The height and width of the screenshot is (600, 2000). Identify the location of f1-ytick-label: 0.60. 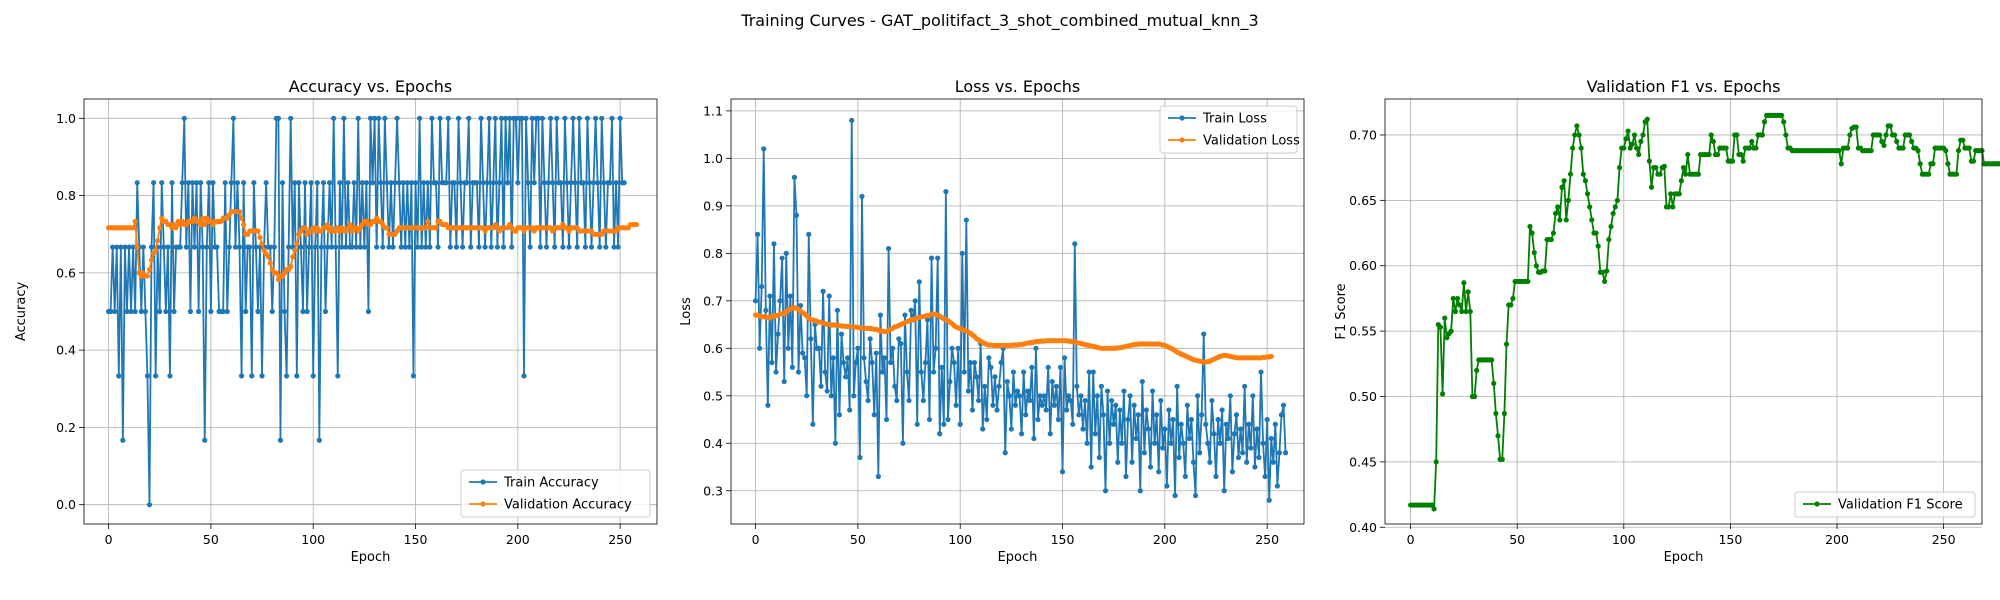
(1363, 265).